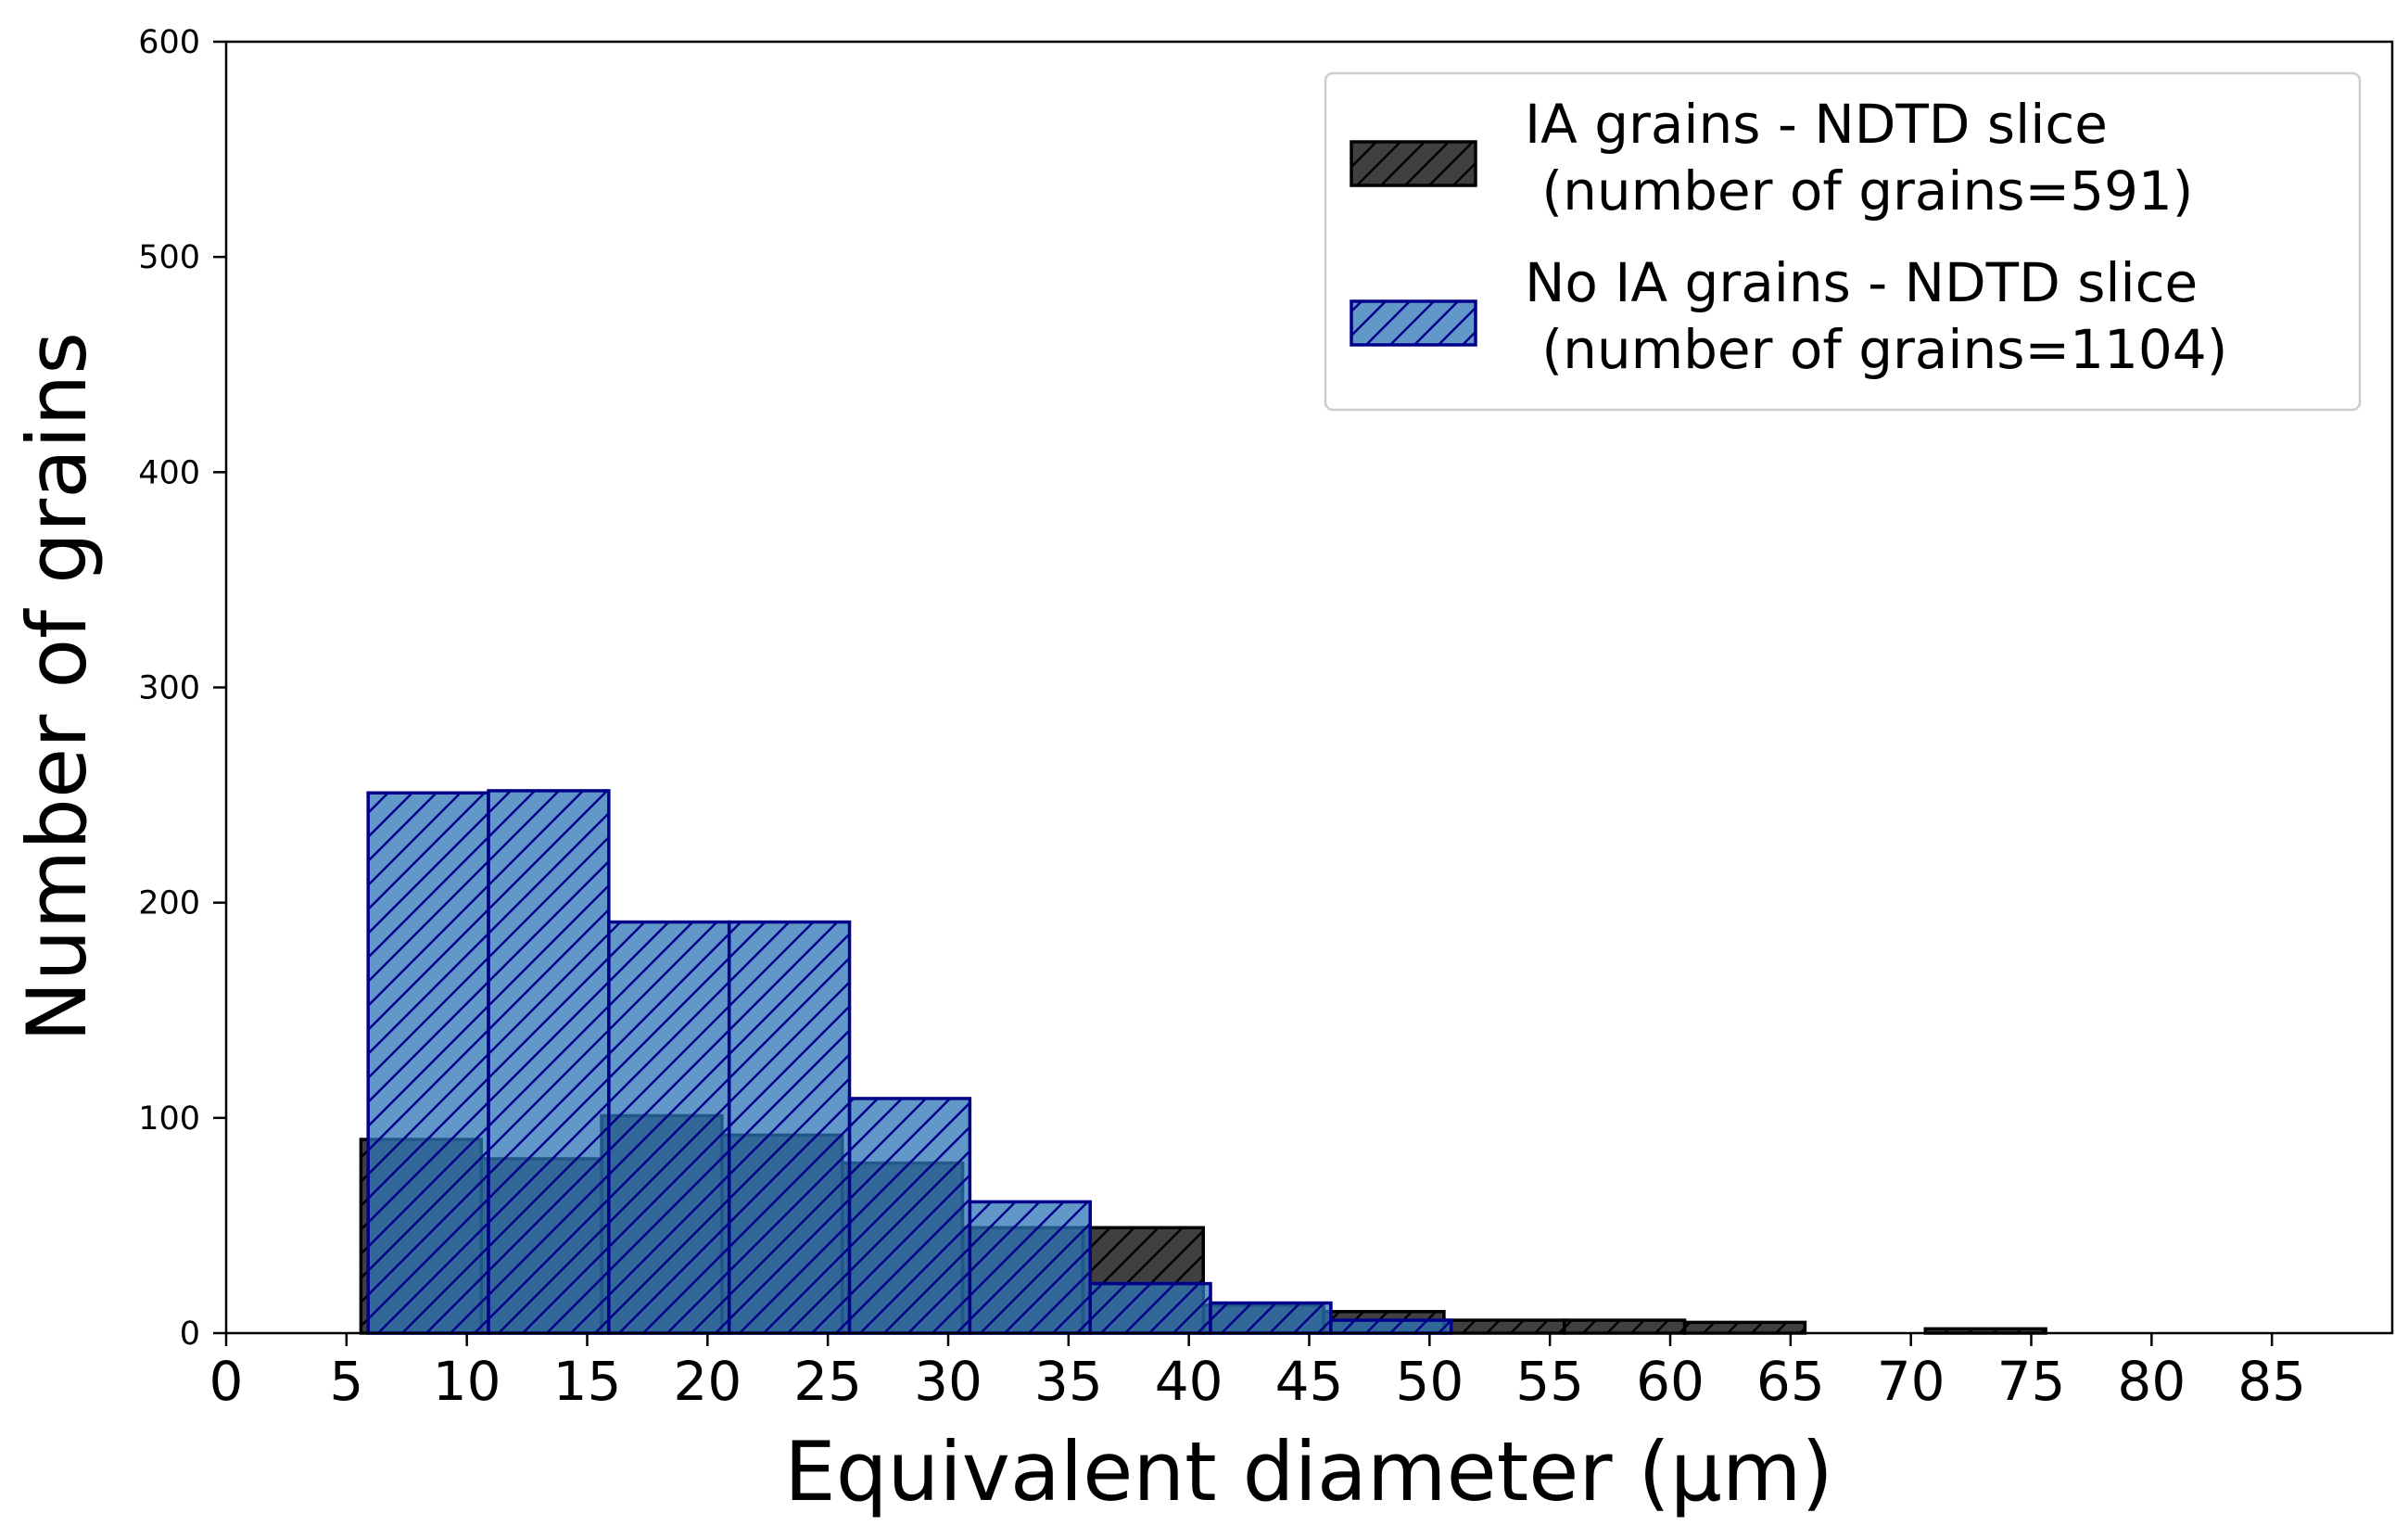 The width and height of the screenshot is (2408, 1538). What do you see at coordinates (2031, 1382) in the screenshot?
I see `x-tick-label: 75` at bounding box center [2031, 1382].